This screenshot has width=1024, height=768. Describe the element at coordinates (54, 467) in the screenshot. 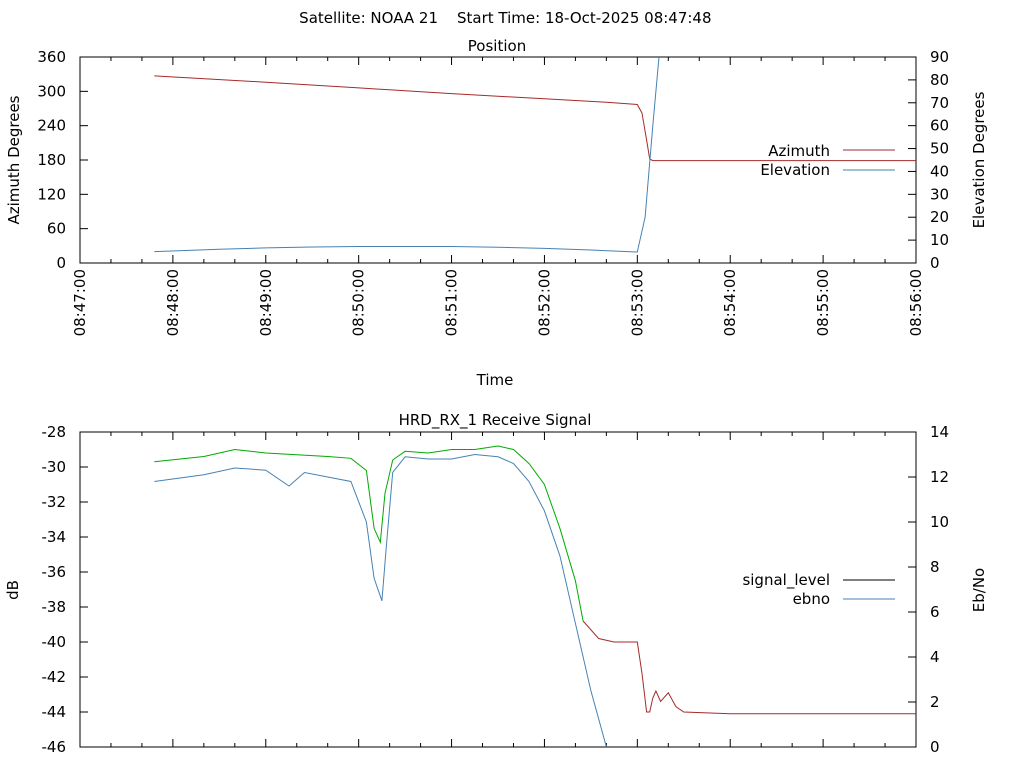

I see `signal-y-tick-label: -30` at that location.